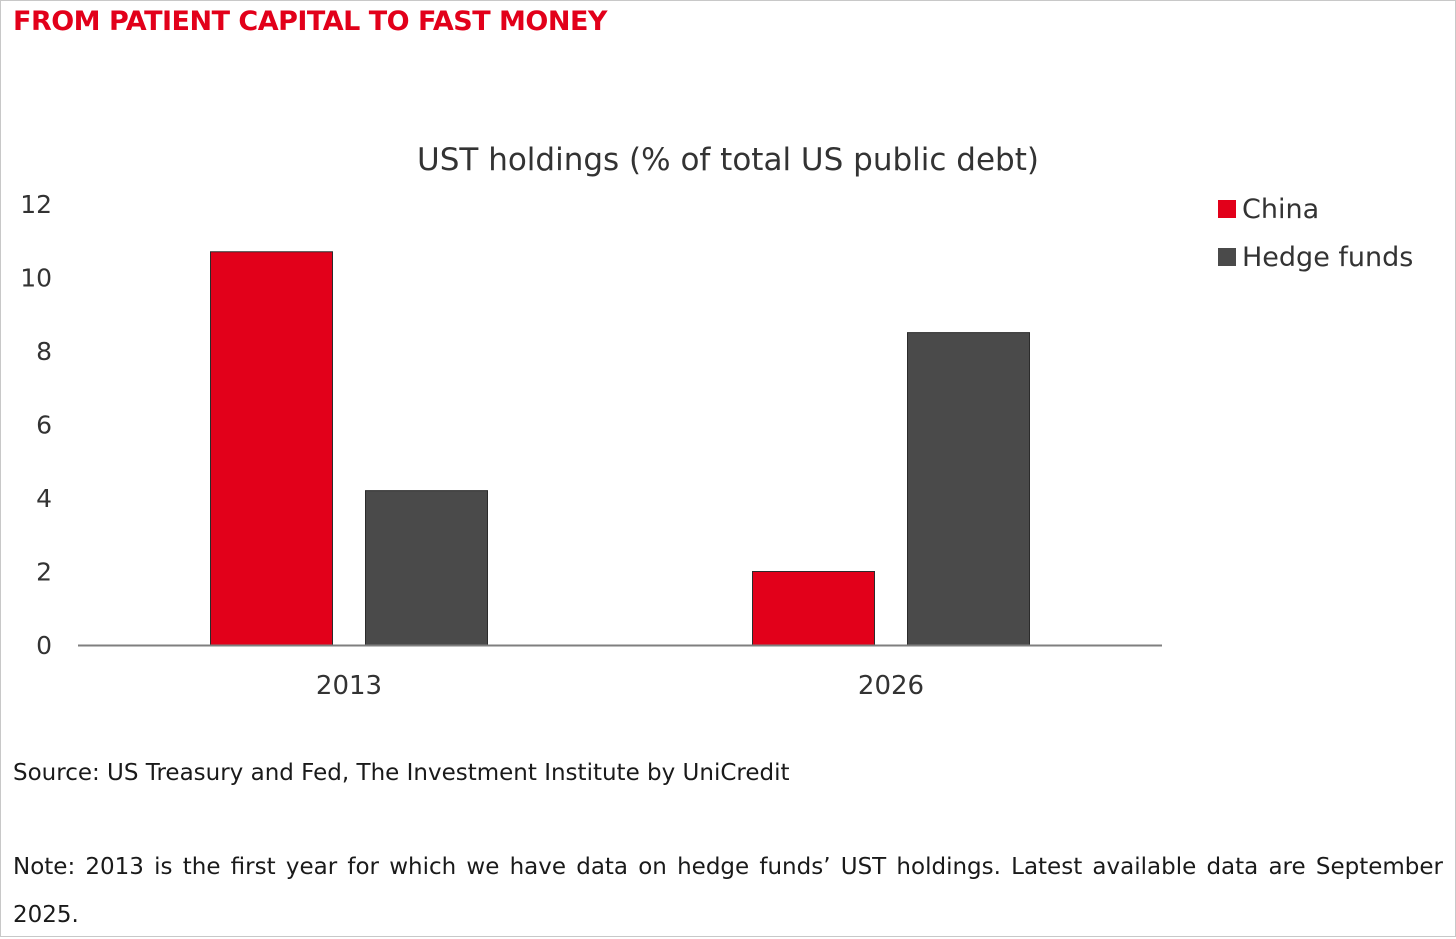 This screenshot has height=939, width=1456. I want to click on y-tick-label: 10, so click(36, 278).